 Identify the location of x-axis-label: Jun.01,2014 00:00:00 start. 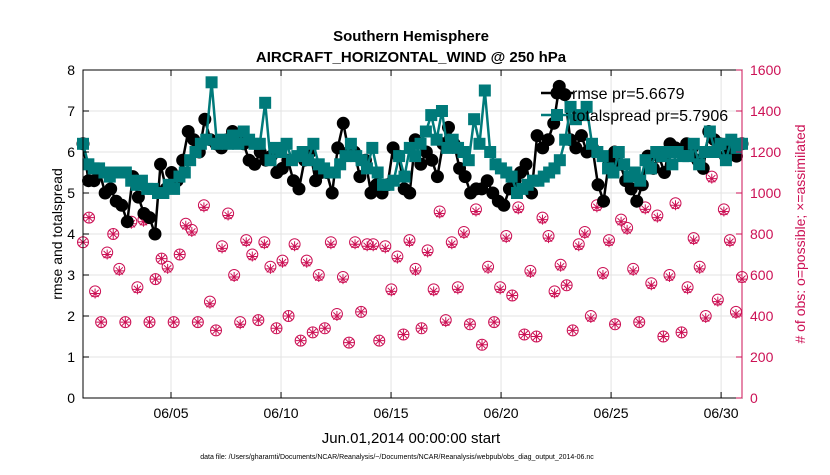
(411, 438).